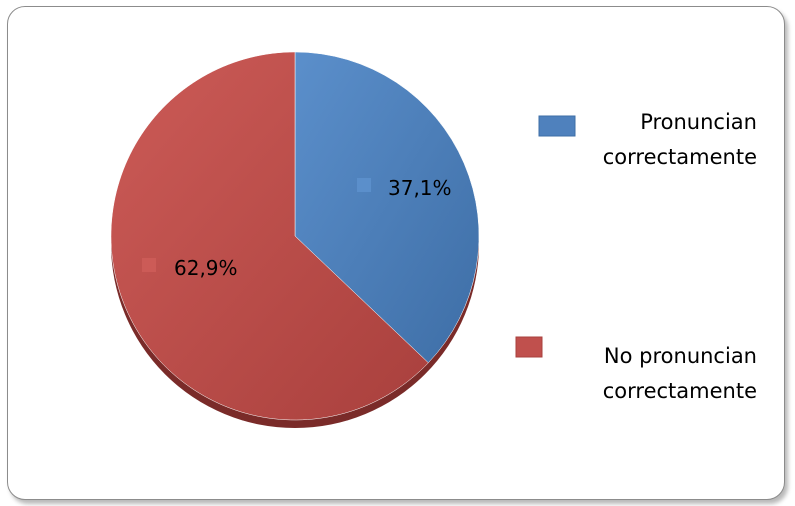 The width and height of the screenshot is (795, 506). I want to click on data-label-key-no-pronuncian, so click(149, 265).